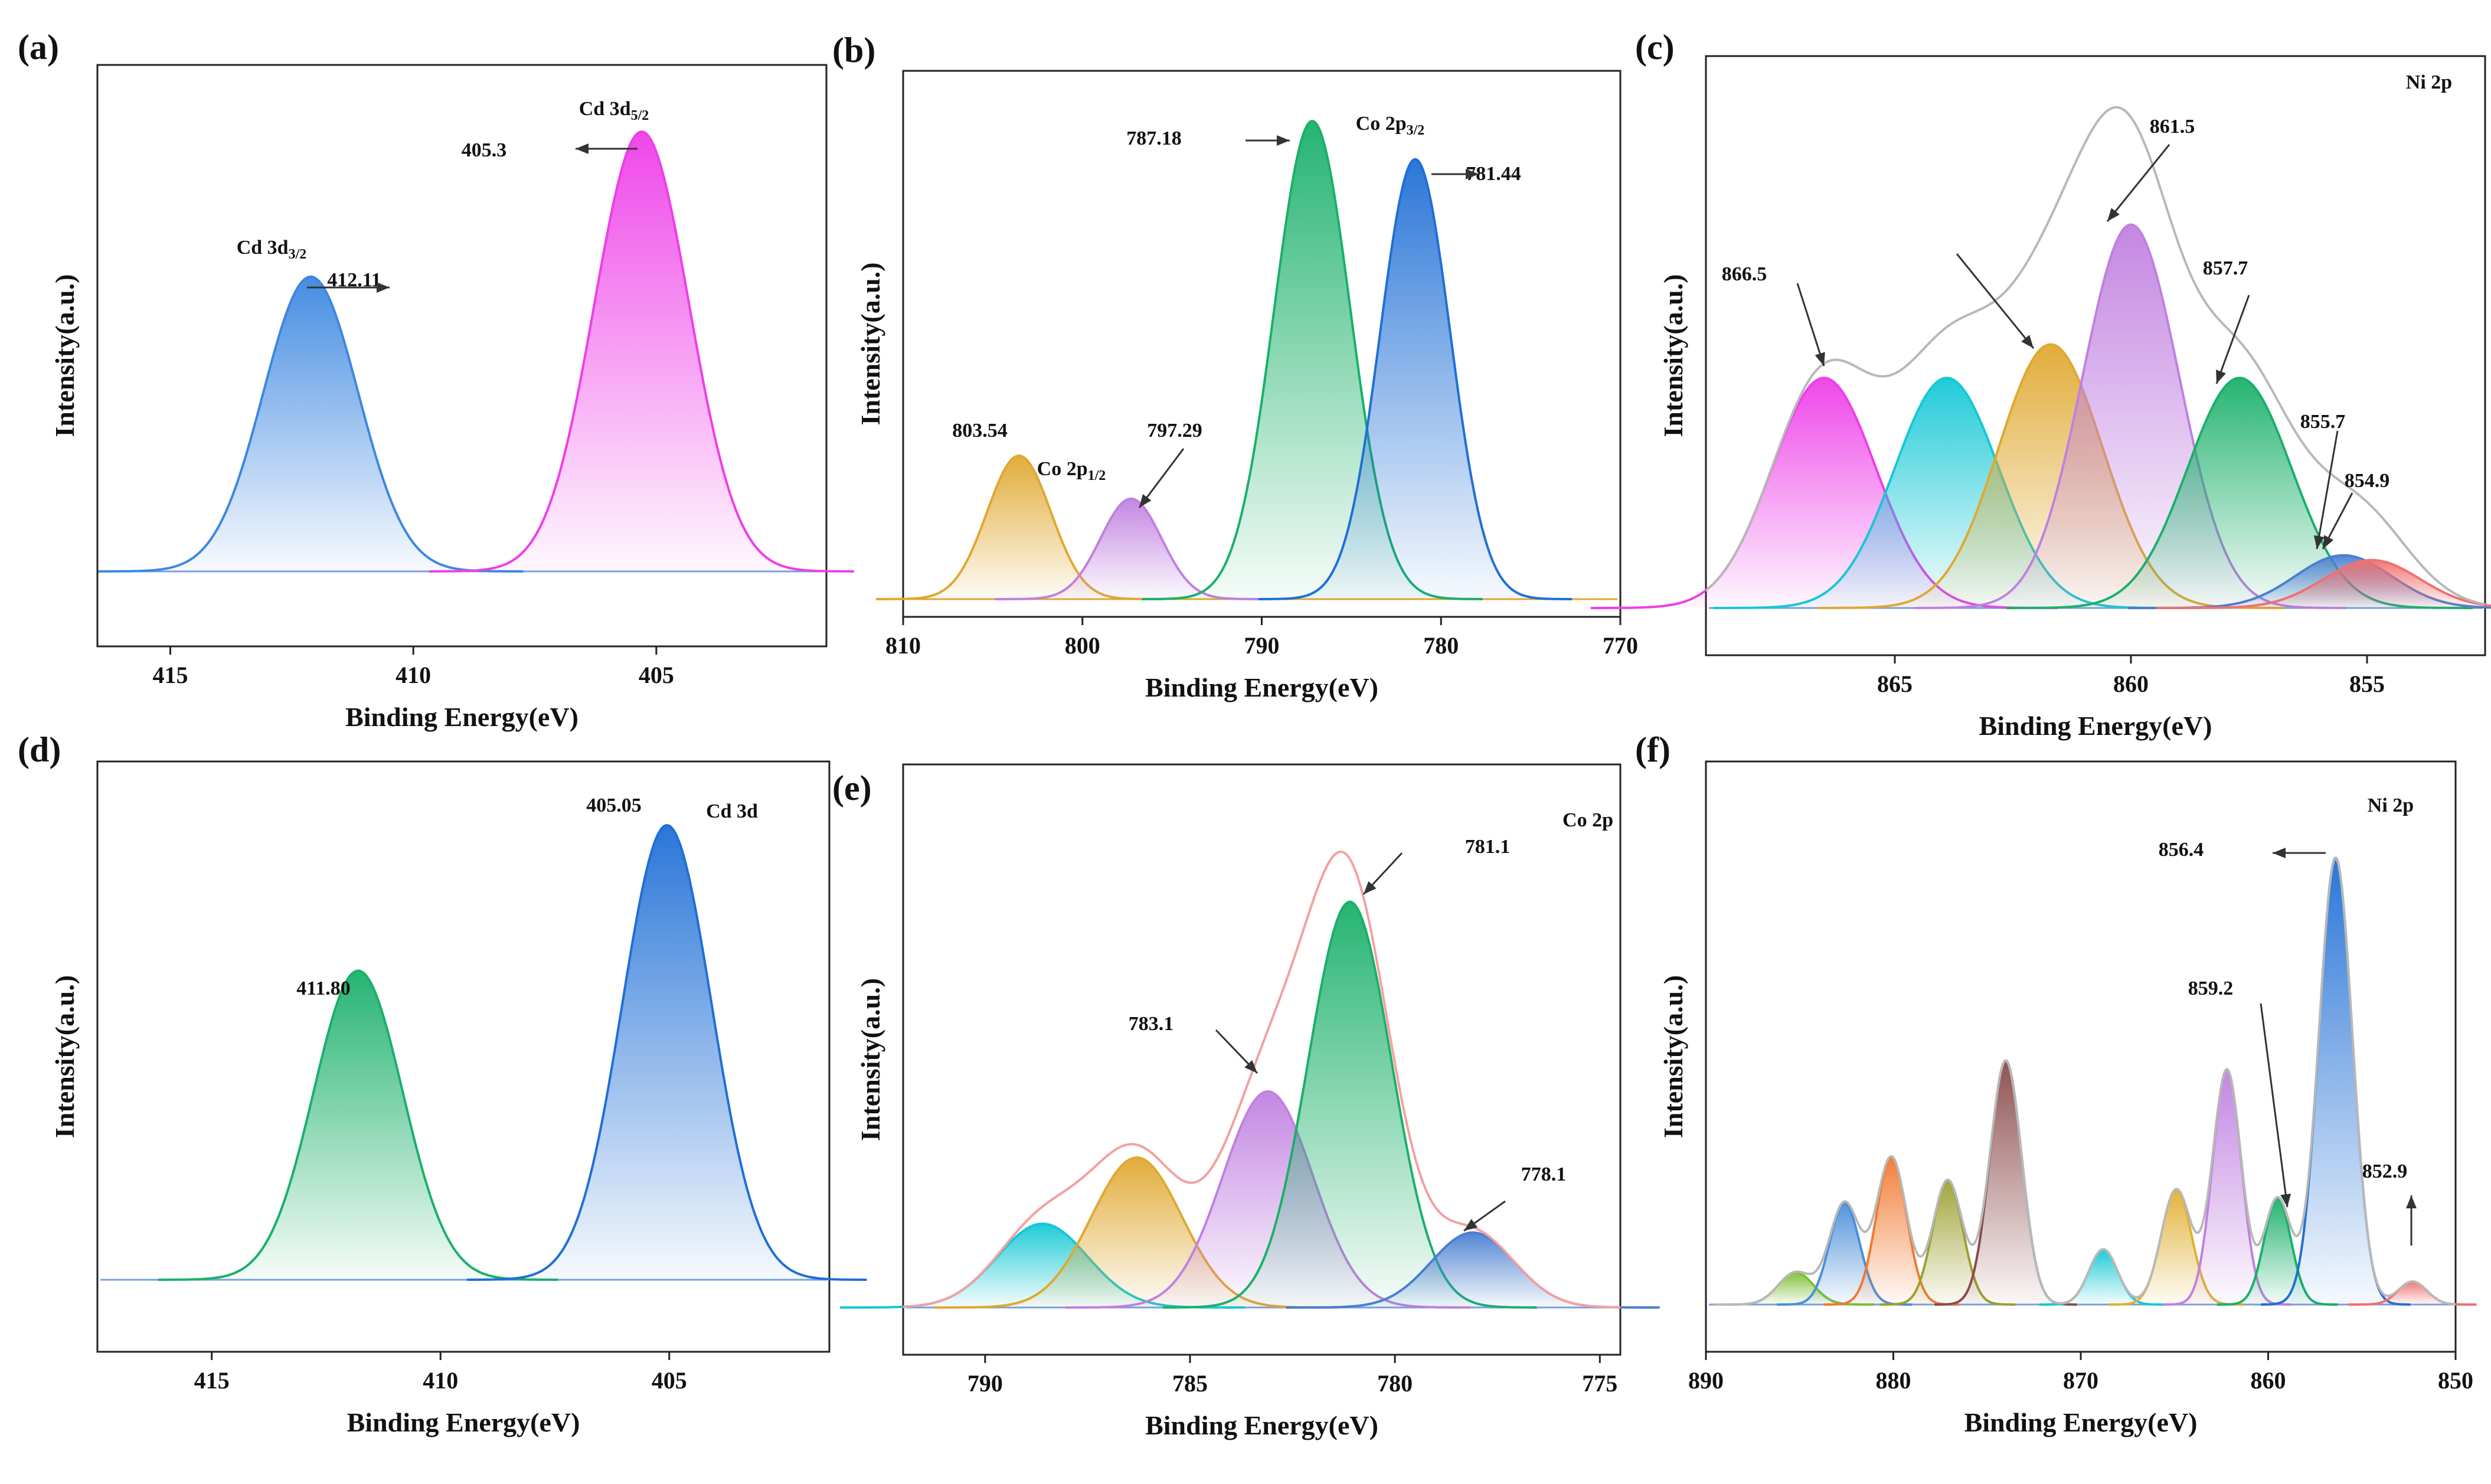  Describe the element at coordinates (1544, 1174) in the screenshot. I see `peak-position-label: 778.1` at that location.